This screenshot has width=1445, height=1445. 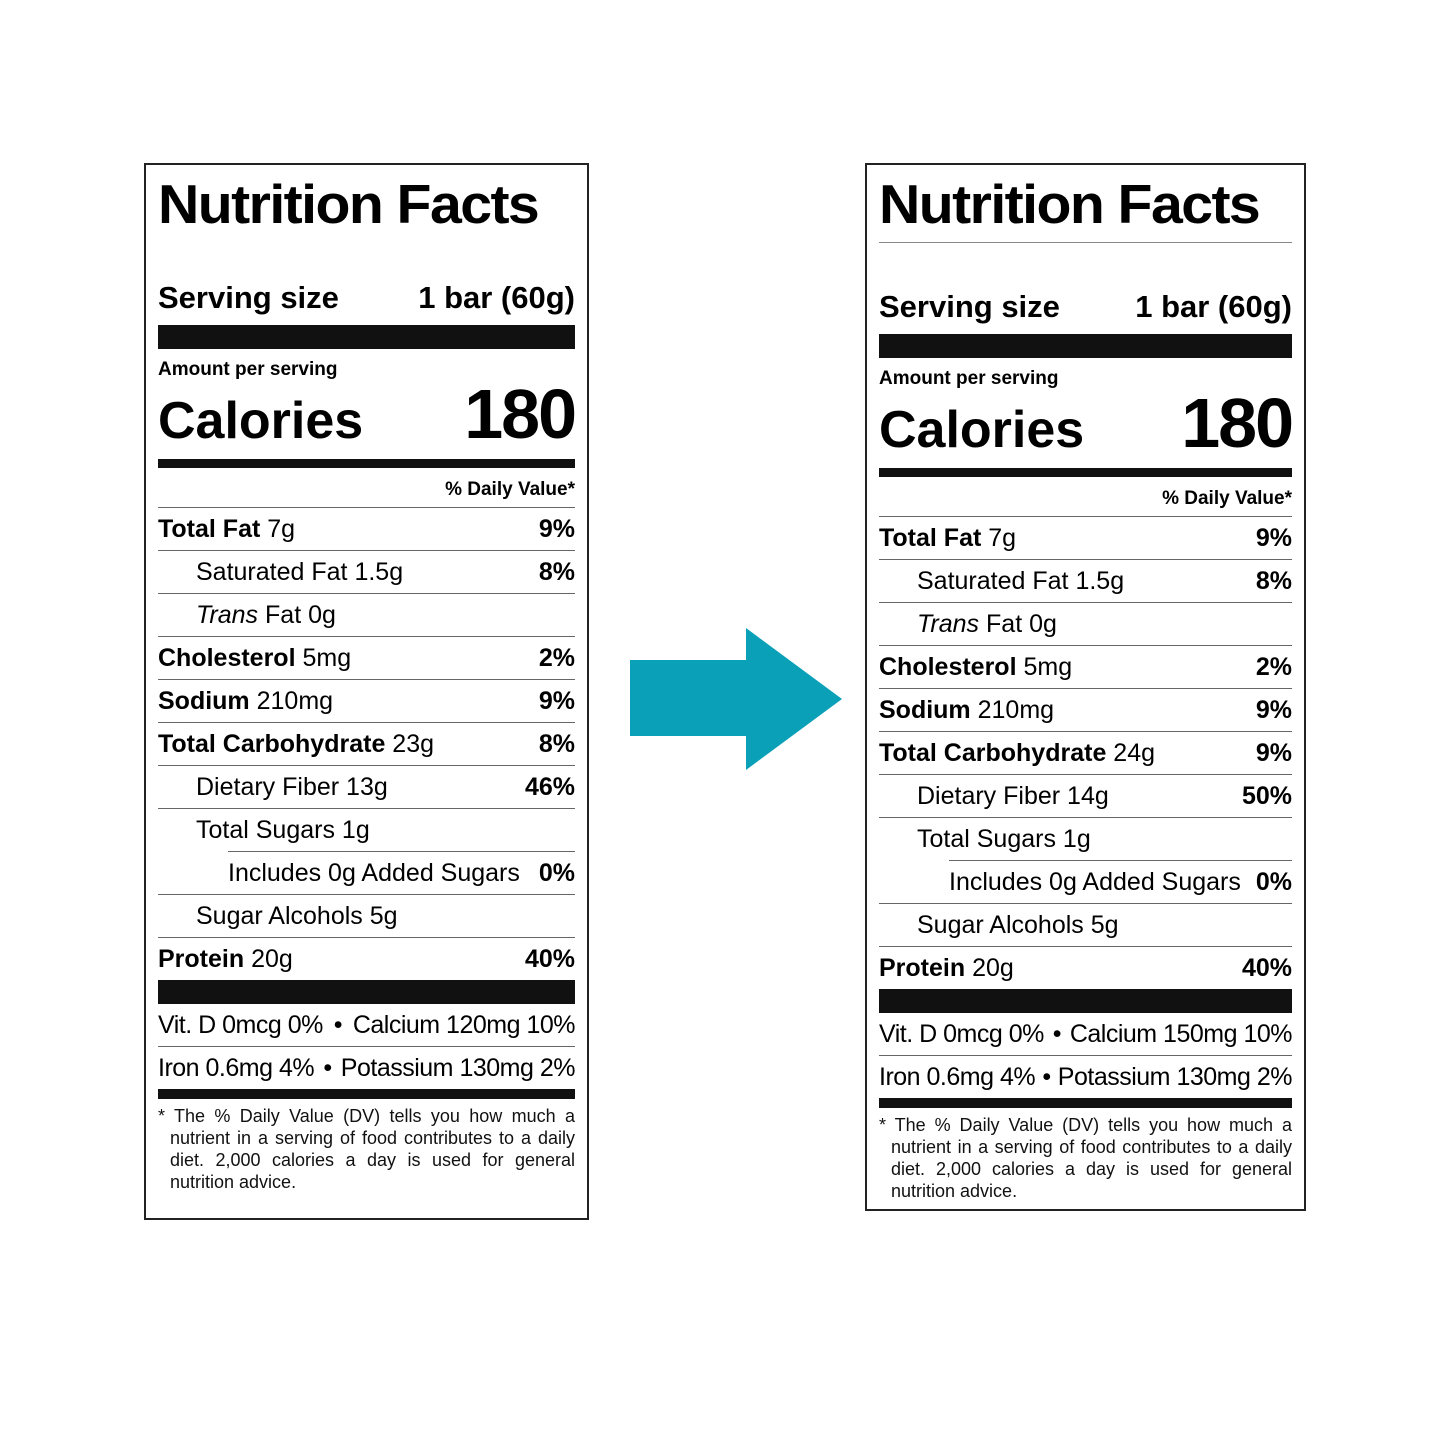 I want to click on nutrient-dv: 50%, so click(x=1266, y=795).